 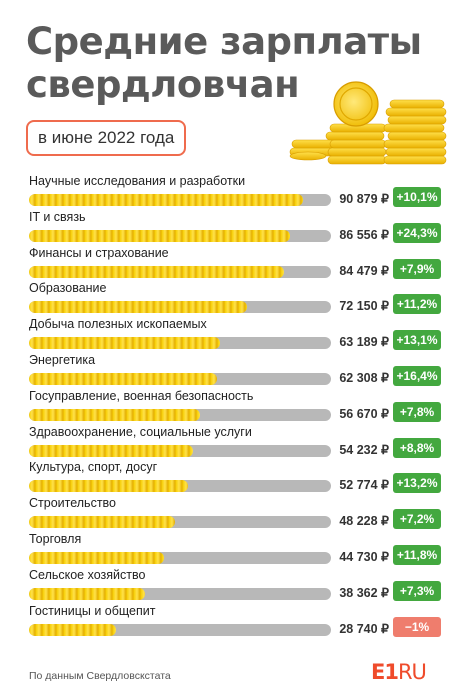 I want to click on change-badge: +7,3%, so click(x=417, y=590).